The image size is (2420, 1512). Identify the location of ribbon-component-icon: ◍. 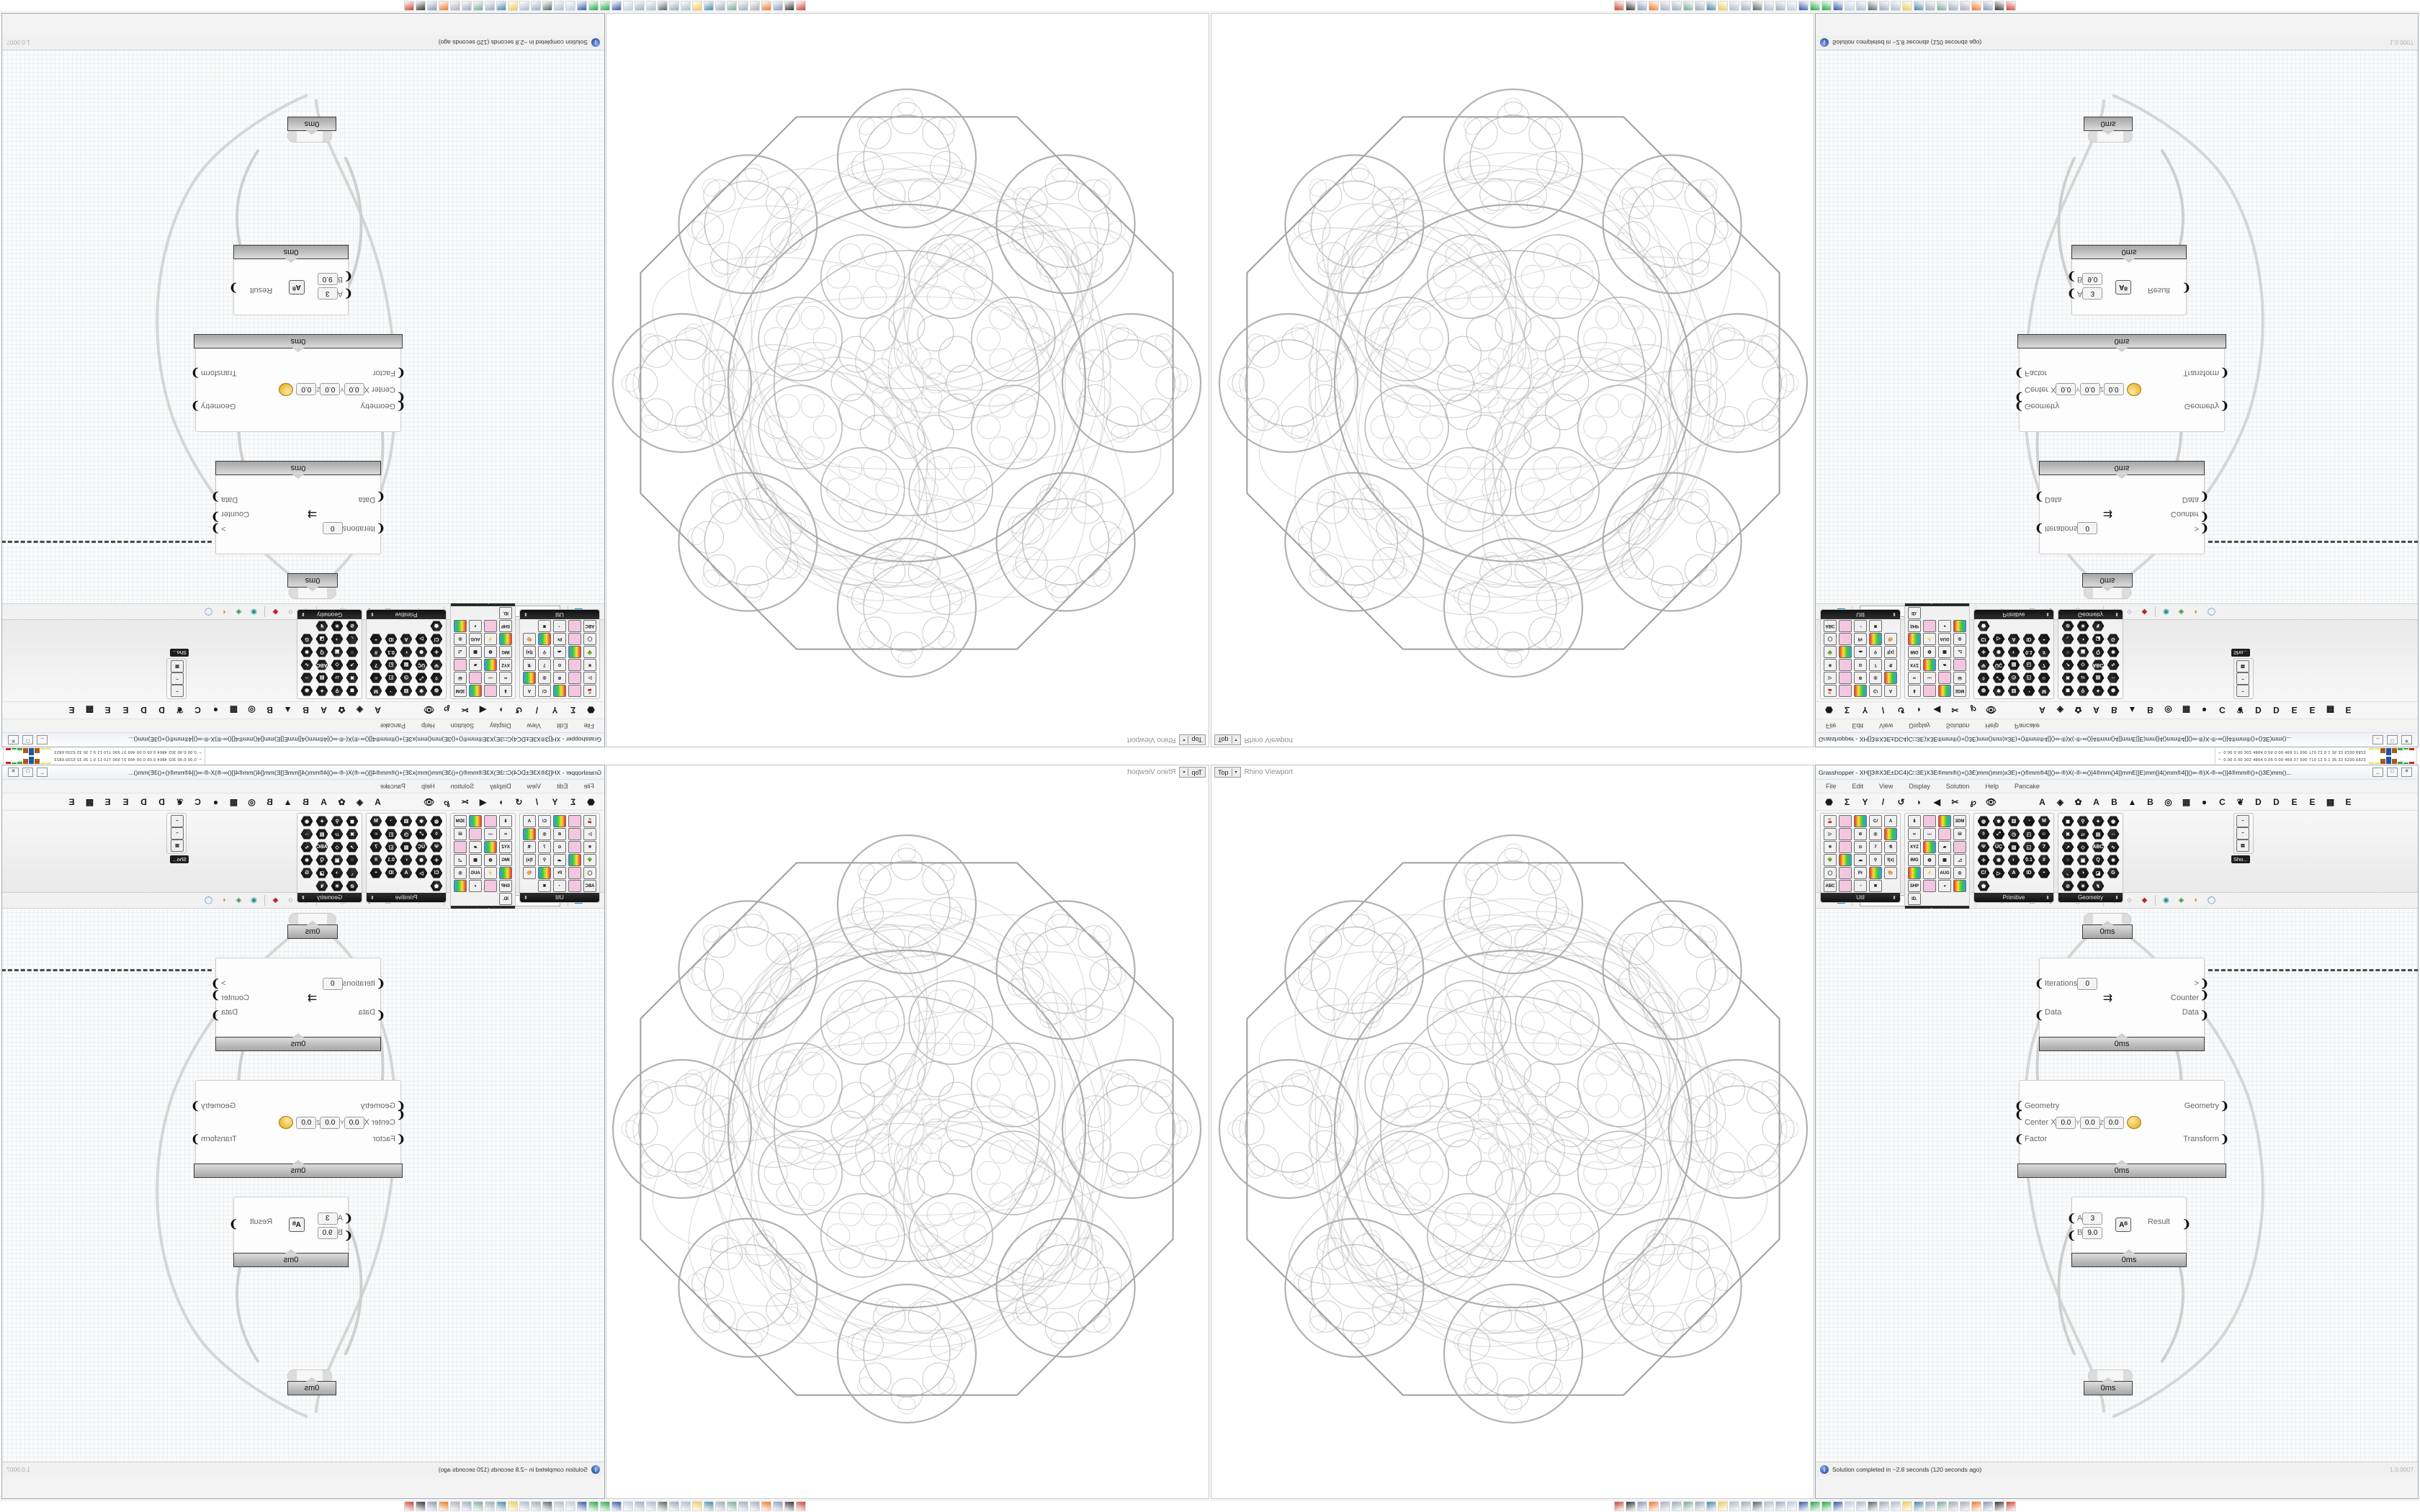
(490, 860).